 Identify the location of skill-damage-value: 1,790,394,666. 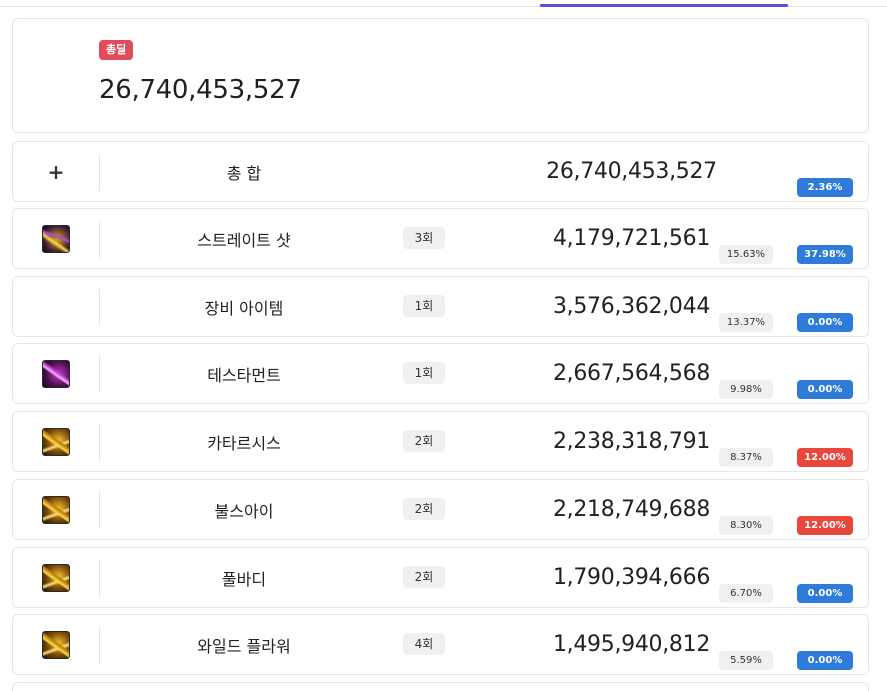
(631, 577).